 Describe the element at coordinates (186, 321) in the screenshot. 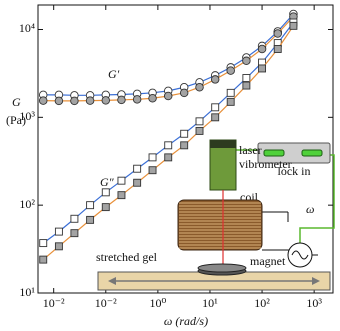

I see `x-label: ω (rad/s)` at that location.